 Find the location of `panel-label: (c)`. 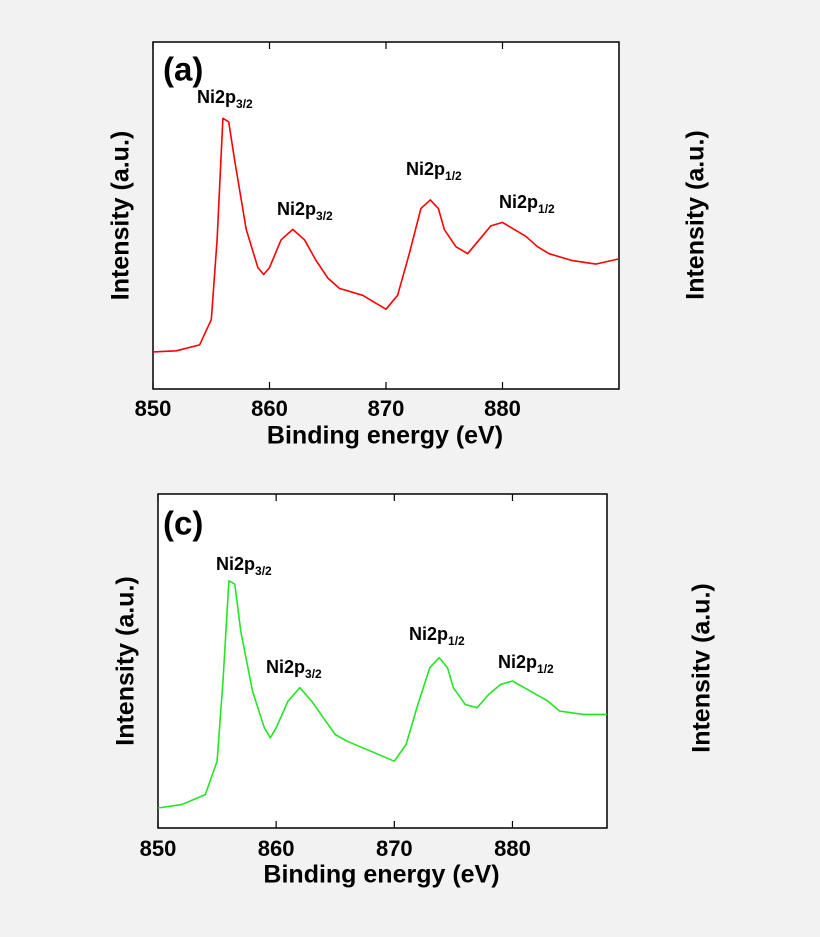

panel-label: (c) is located at coordinates (183, 523).